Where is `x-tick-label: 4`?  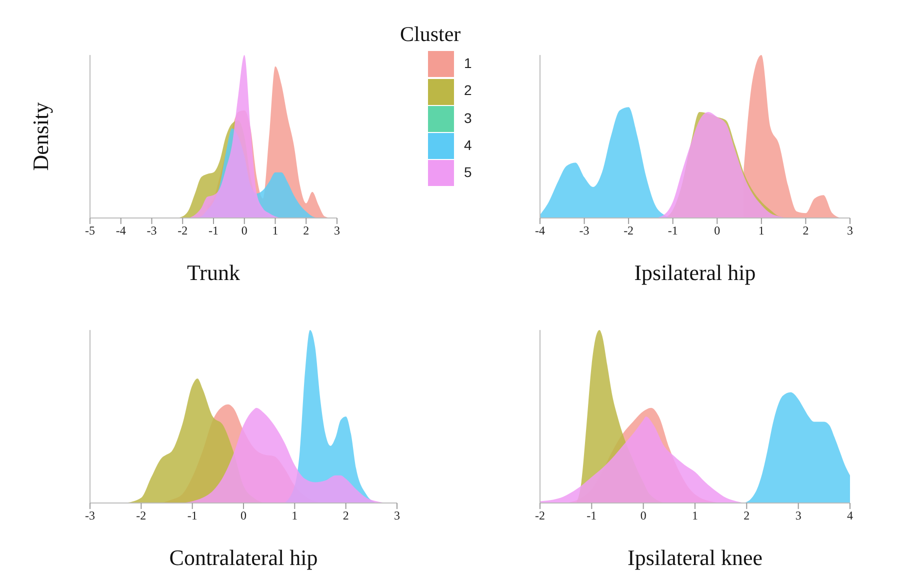
x-tick-label: 4 is located at coordinates (850, 515).